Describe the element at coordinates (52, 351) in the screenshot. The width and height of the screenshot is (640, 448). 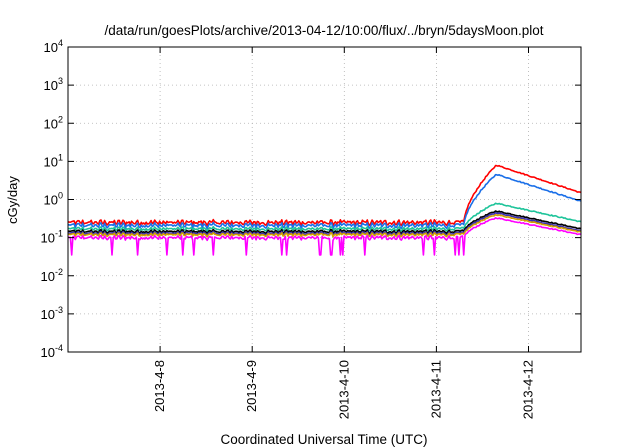
I see `y-tick-label: 10⁻⁴` at that location.